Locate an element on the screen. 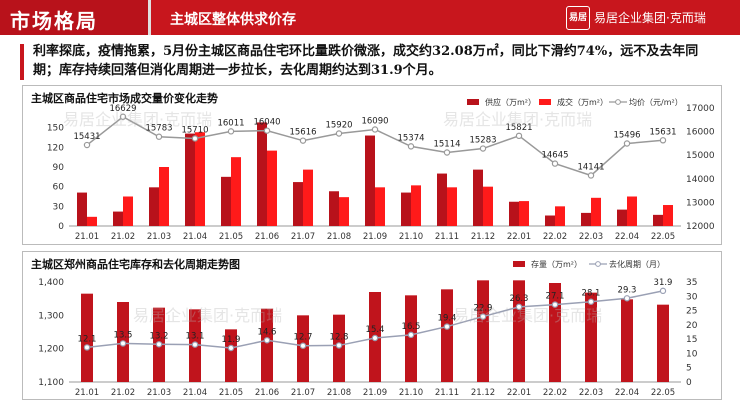 This screenshot has height=417, width=740. y-right-tick-label: 25 is located at coordinates (691, 312).